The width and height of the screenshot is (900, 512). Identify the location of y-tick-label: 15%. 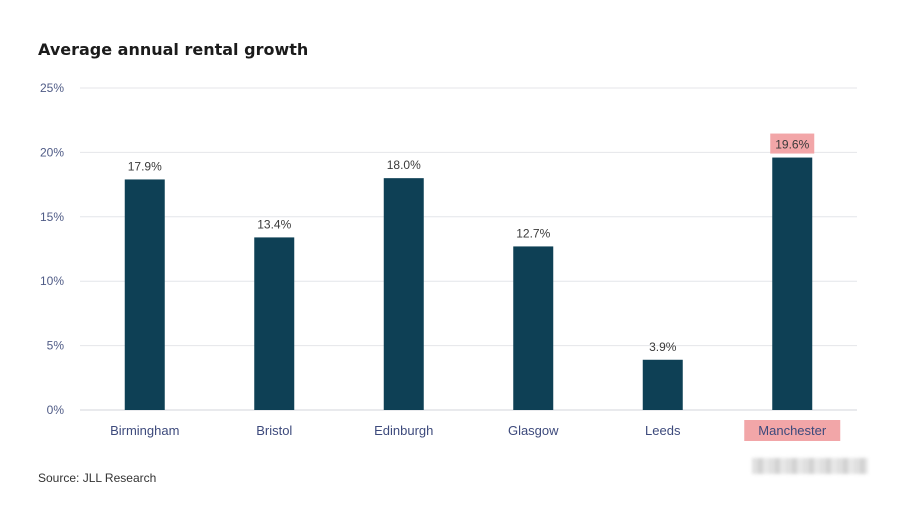
(52, 217).